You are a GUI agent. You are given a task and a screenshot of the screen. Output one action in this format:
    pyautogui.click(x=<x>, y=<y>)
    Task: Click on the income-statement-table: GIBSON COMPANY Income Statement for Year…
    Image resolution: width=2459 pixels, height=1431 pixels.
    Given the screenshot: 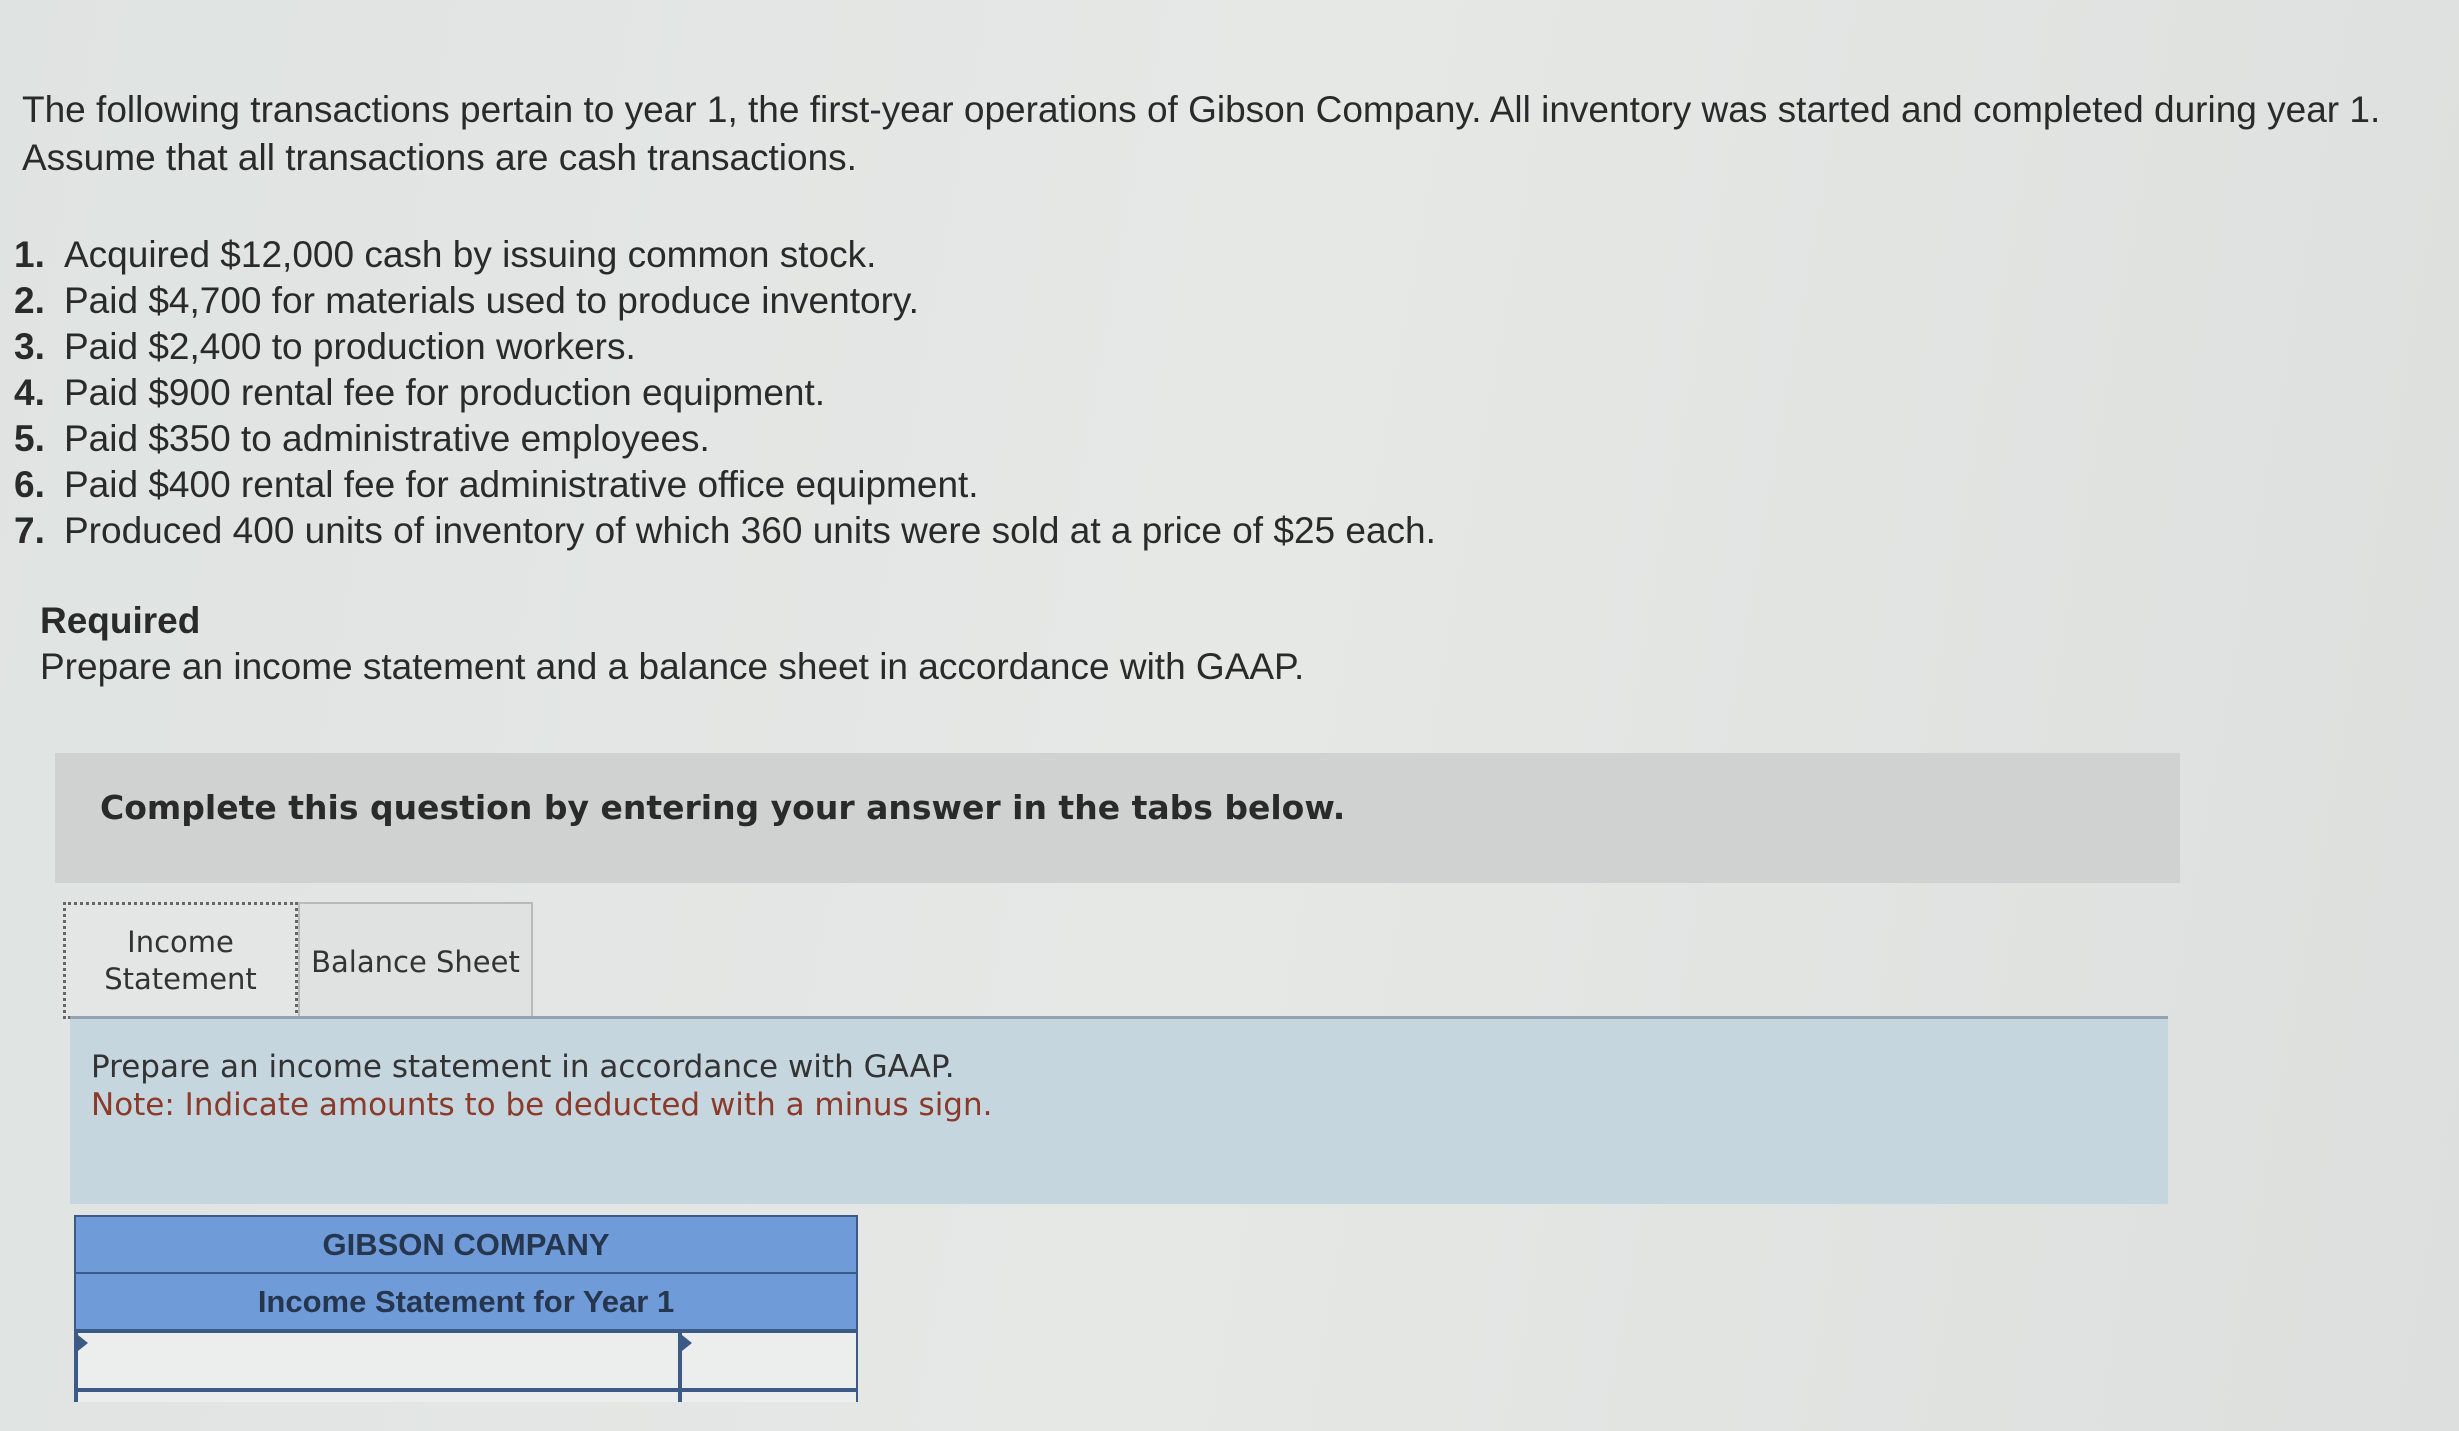 What is the action you would take?
    pyautogui.click(x=466, y=1308)
    